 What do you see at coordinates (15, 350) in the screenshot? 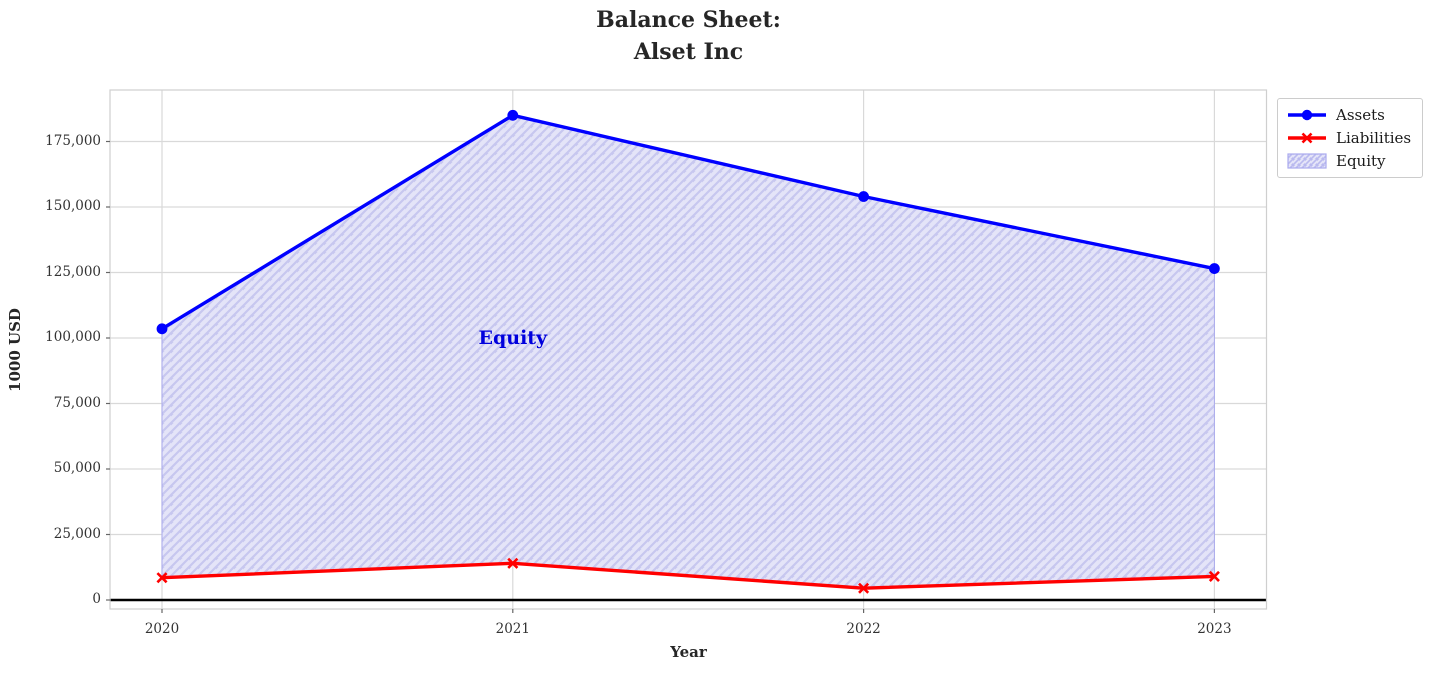
I see `y-axis-title: 1000 USD` at bounding box center [15, 350].